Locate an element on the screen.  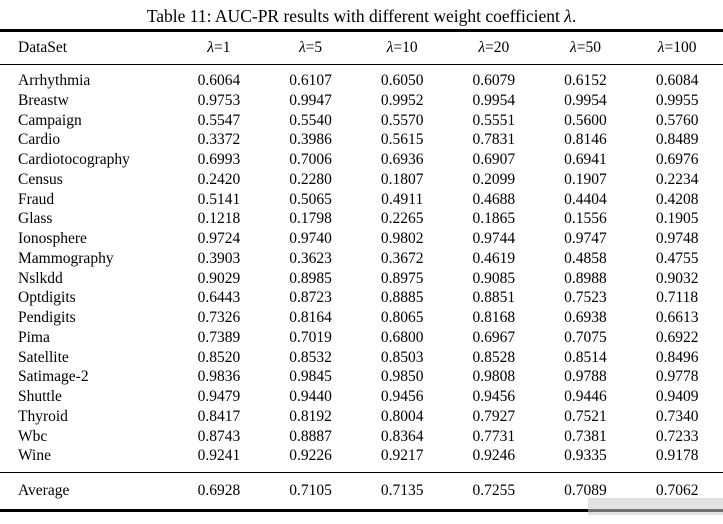
dataset-cell: Census is located at coordinates (40, 179).